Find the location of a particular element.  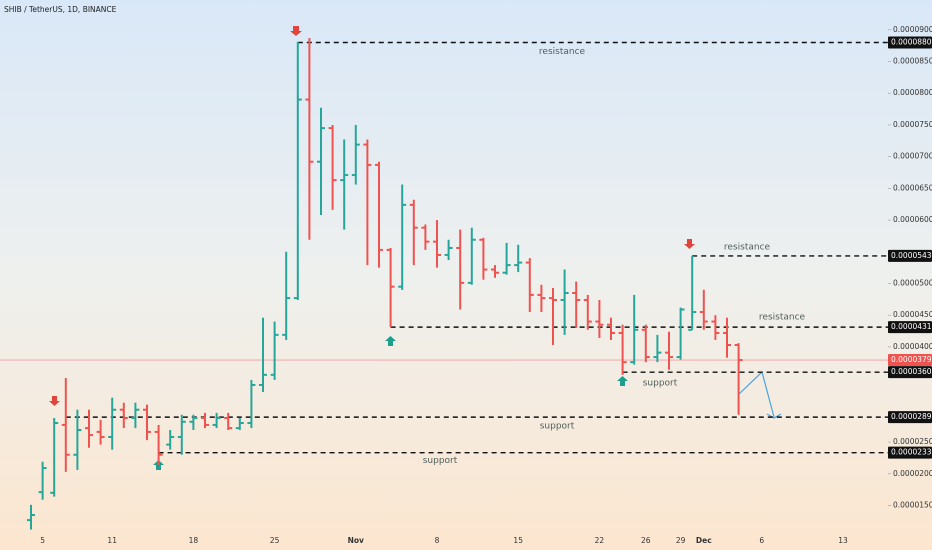

x-tick-label: 25 is located at coordinates (275, 540).